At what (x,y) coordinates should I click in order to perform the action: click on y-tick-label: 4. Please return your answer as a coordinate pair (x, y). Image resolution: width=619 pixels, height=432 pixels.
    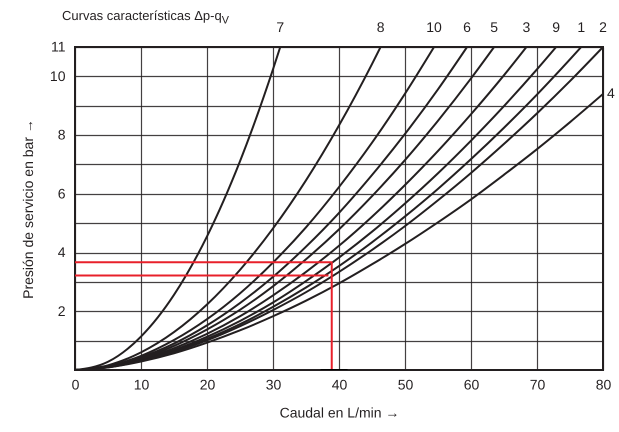
    Looking at the image, I should click on (62, 252).